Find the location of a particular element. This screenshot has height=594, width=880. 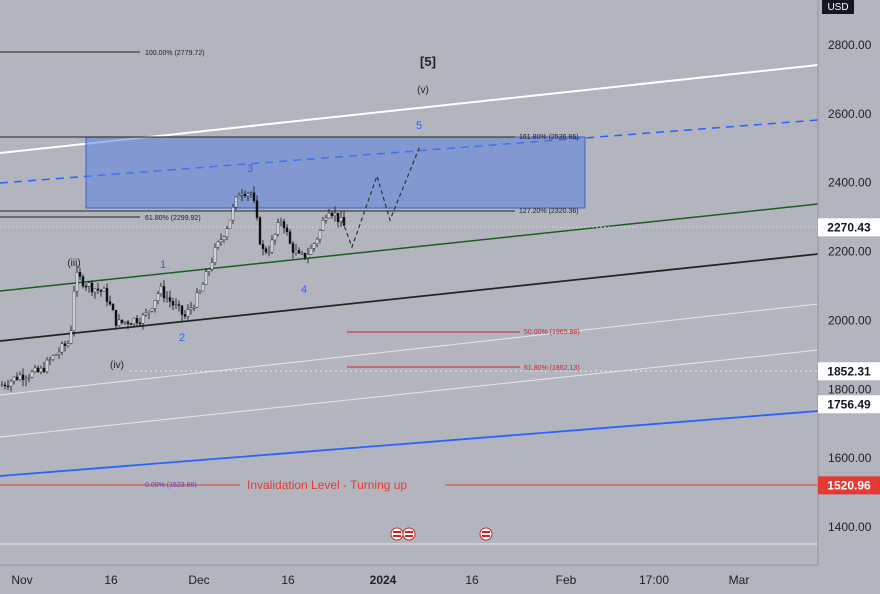

price-badges: 2270.43 1852.31 1756.49 1520.96 is located at coordinates (849, 356).